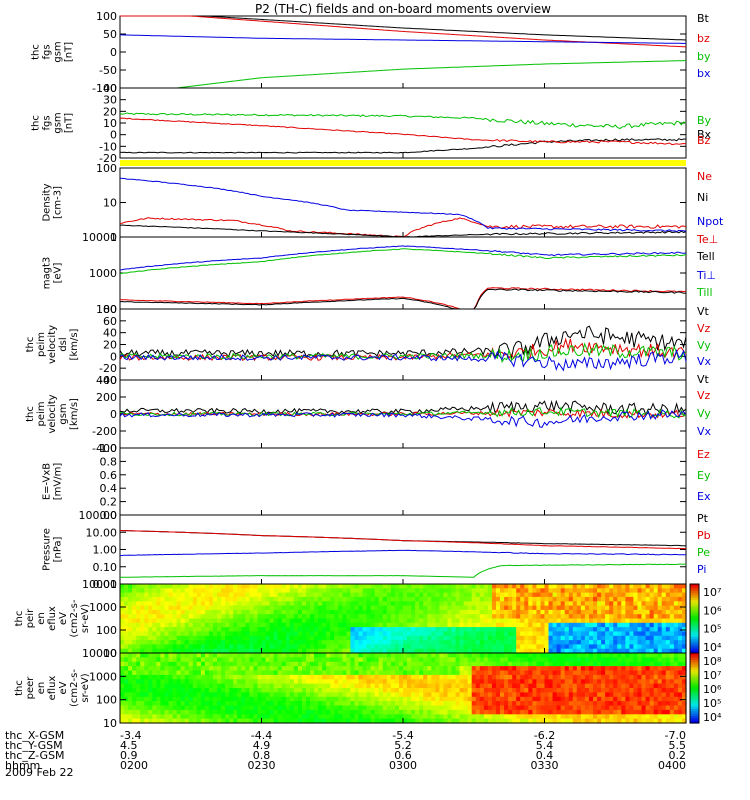 The image size is (750, 800). Describe the element at coordinates (69, 52) in the screenshot. I see `y-label-line: [nT]` at that location.